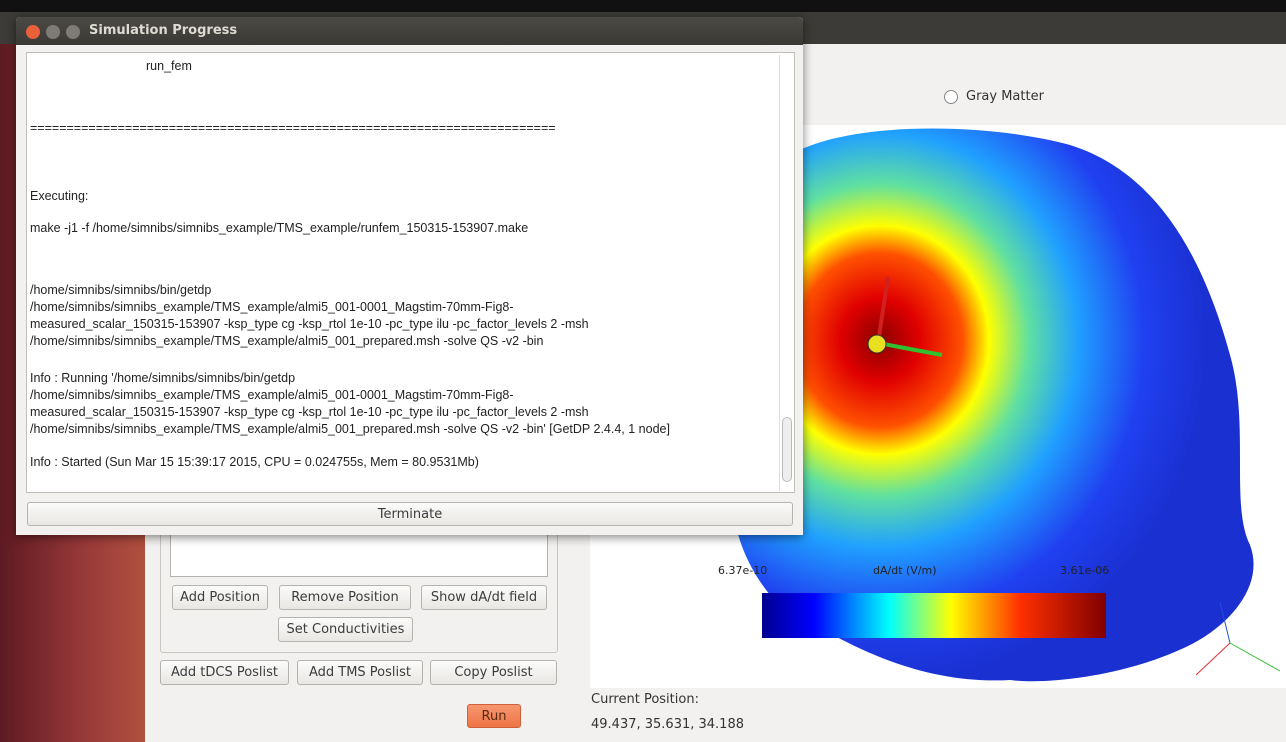 The height and width of the screenshot is (742, 1286). Describe the element at coordinates (667, 724) in the screenshot. I see `position-value: 49.437, 35.631, 34.188` at that location.